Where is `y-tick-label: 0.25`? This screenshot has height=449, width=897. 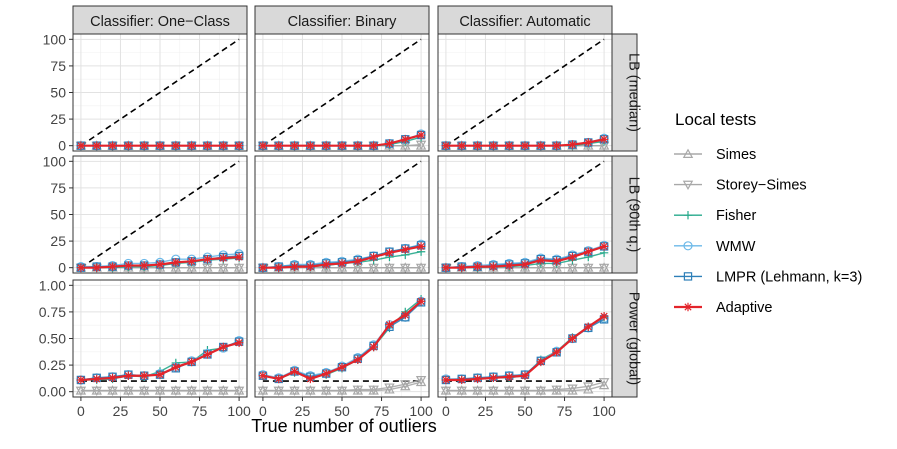 y-tick-label: 0.25 is located at coordinates (52, 365).